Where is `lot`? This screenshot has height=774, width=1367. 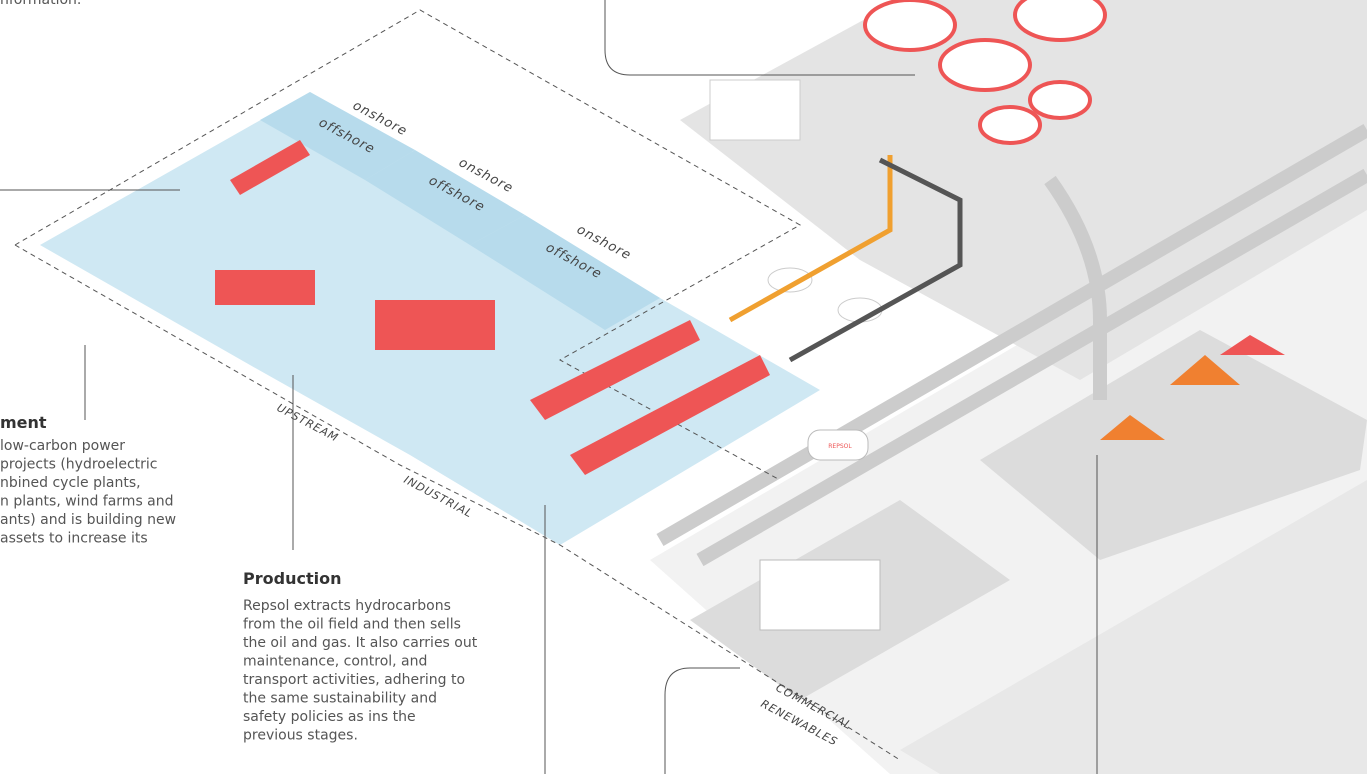
lot is located at coordinates (1133, 627).